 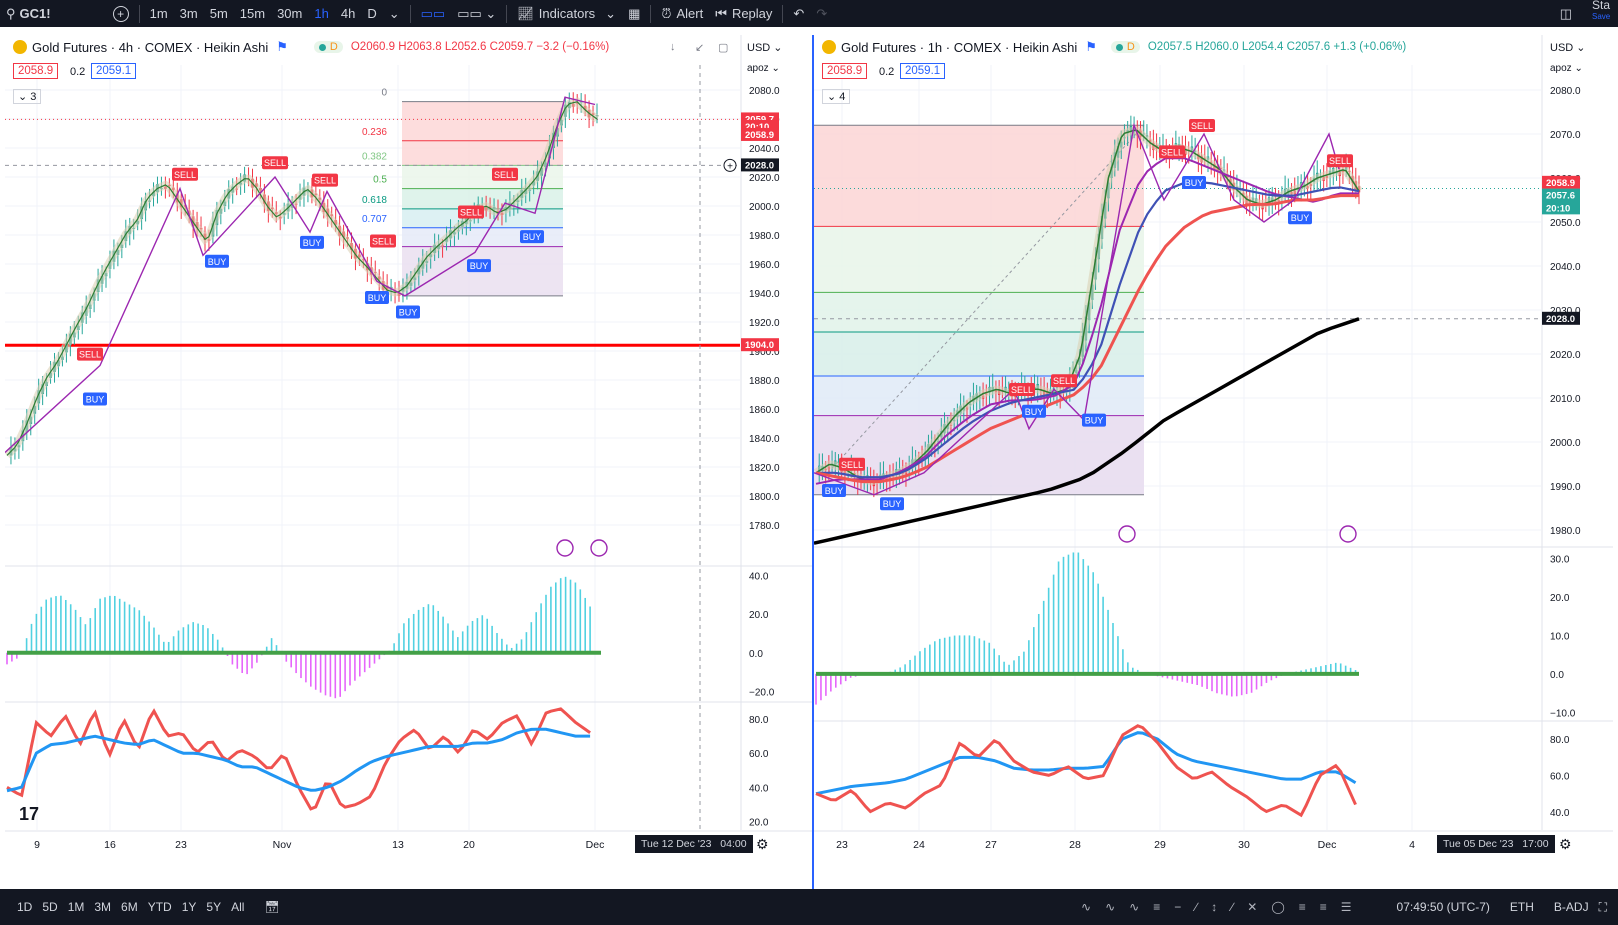 I want to click on interval-5m: 5m, so click(x=218, y=13).